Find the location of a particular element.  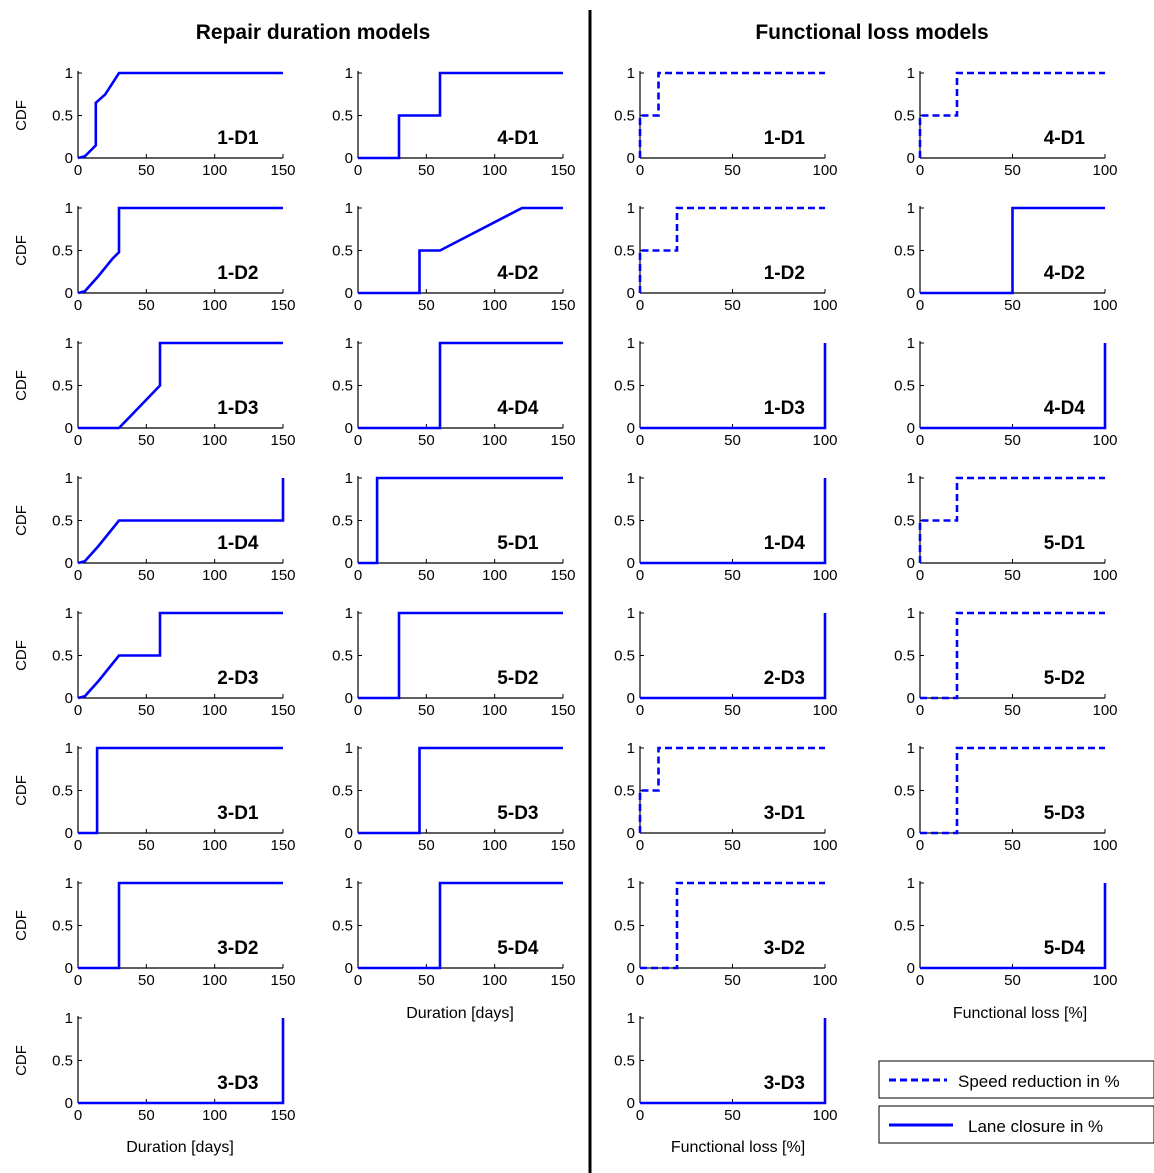

subplot-repair_duration-5-D4: 00.510 50 100 1505-D4 is located at coordinates (453, 932).